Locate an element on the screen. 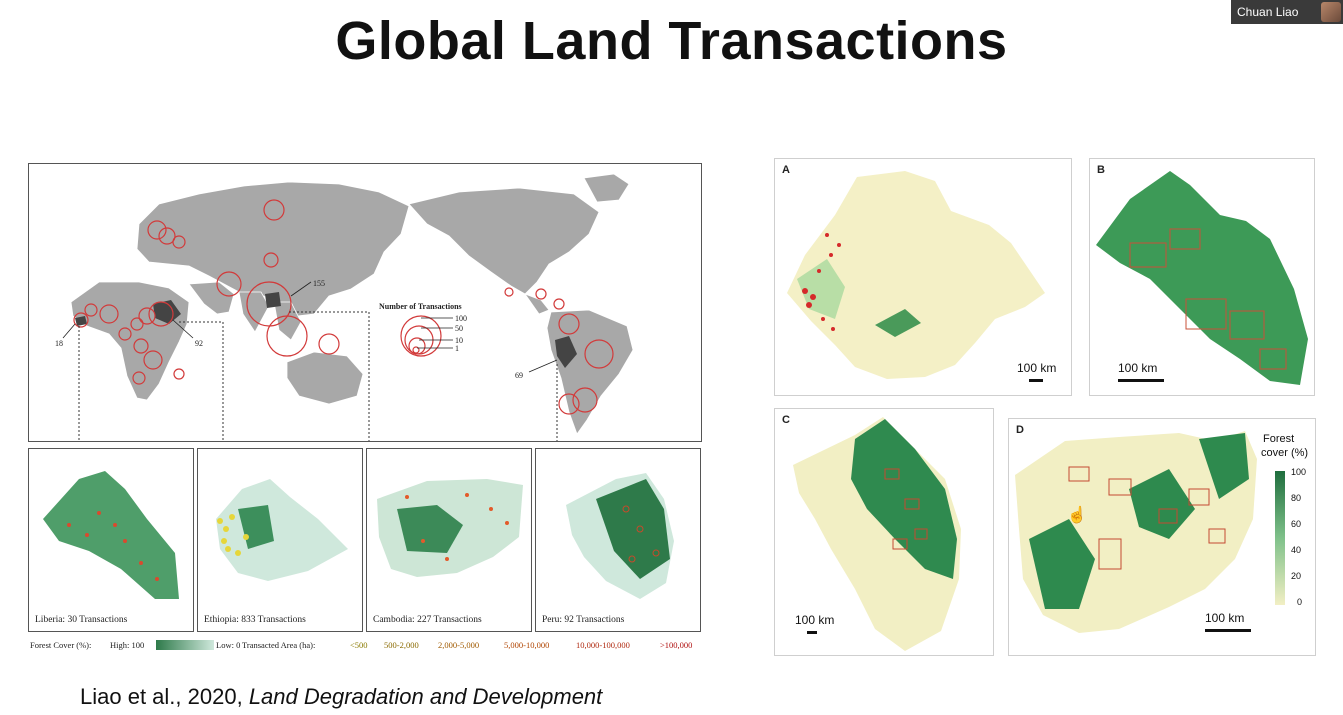 The image size is (1343, 715). forest-cover-ramp is located at coordinates (185, 645).